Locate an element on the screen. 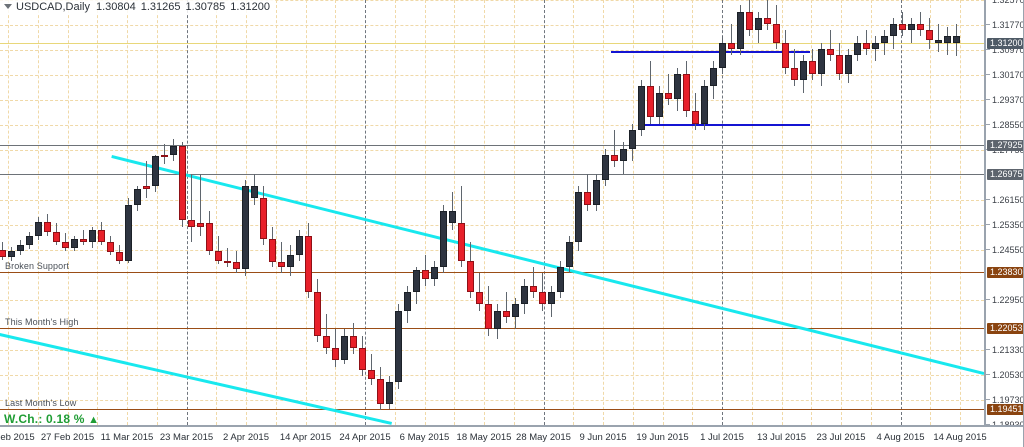 The width and height of the screenshot is (1024, 447). level-line-last-months-low is located at coordinates (492, 409).